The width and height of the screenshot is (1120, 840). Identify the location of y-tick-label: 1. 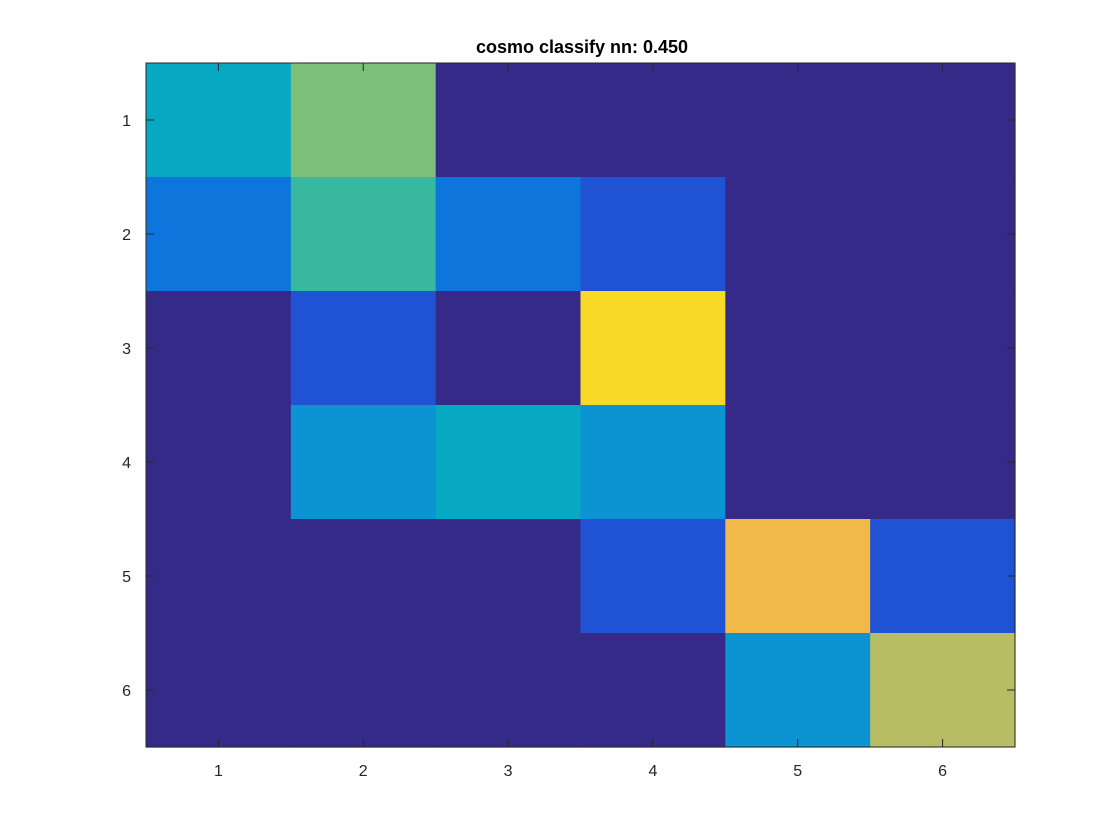
(126, 121).